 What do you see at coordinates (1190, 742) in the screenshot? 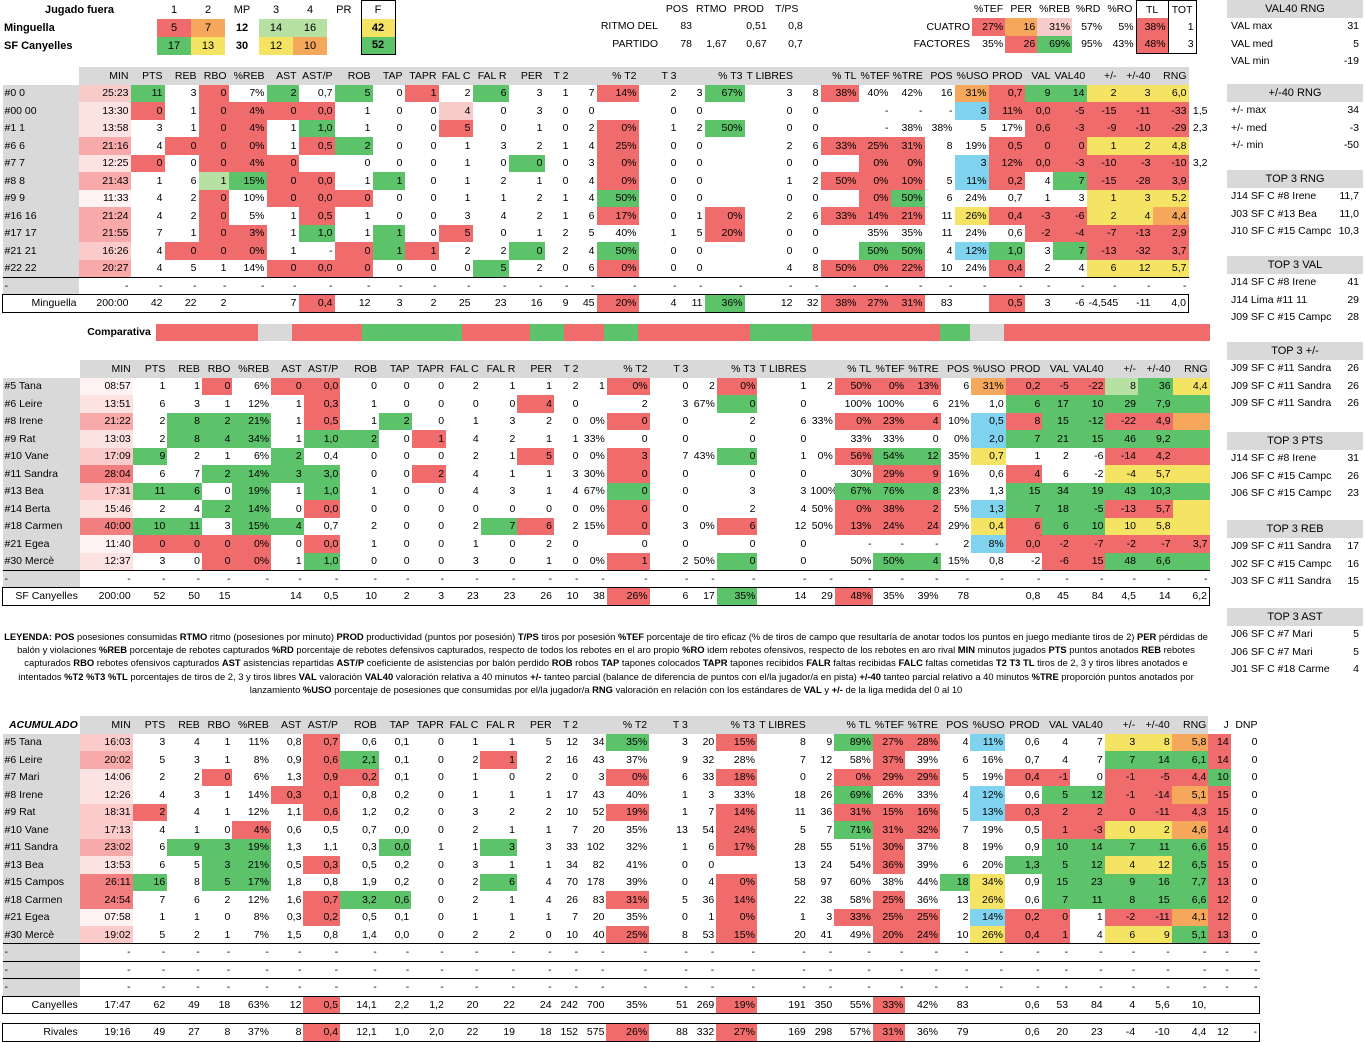
I see `stat-cell: 5,8` at bounding box center [1190, 742].